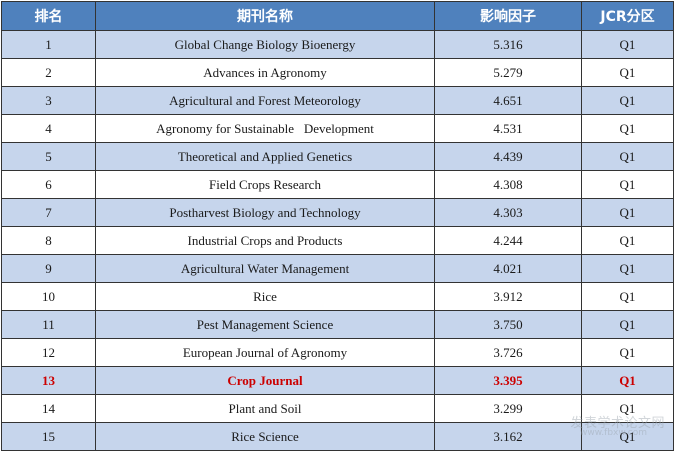 The height and width of the screenshot is (451, 675). Describe the element at coordinates (265, 100) in the screenshot. I see `cell-journal-name: Agricultural and Forest Meteorology` at that location.